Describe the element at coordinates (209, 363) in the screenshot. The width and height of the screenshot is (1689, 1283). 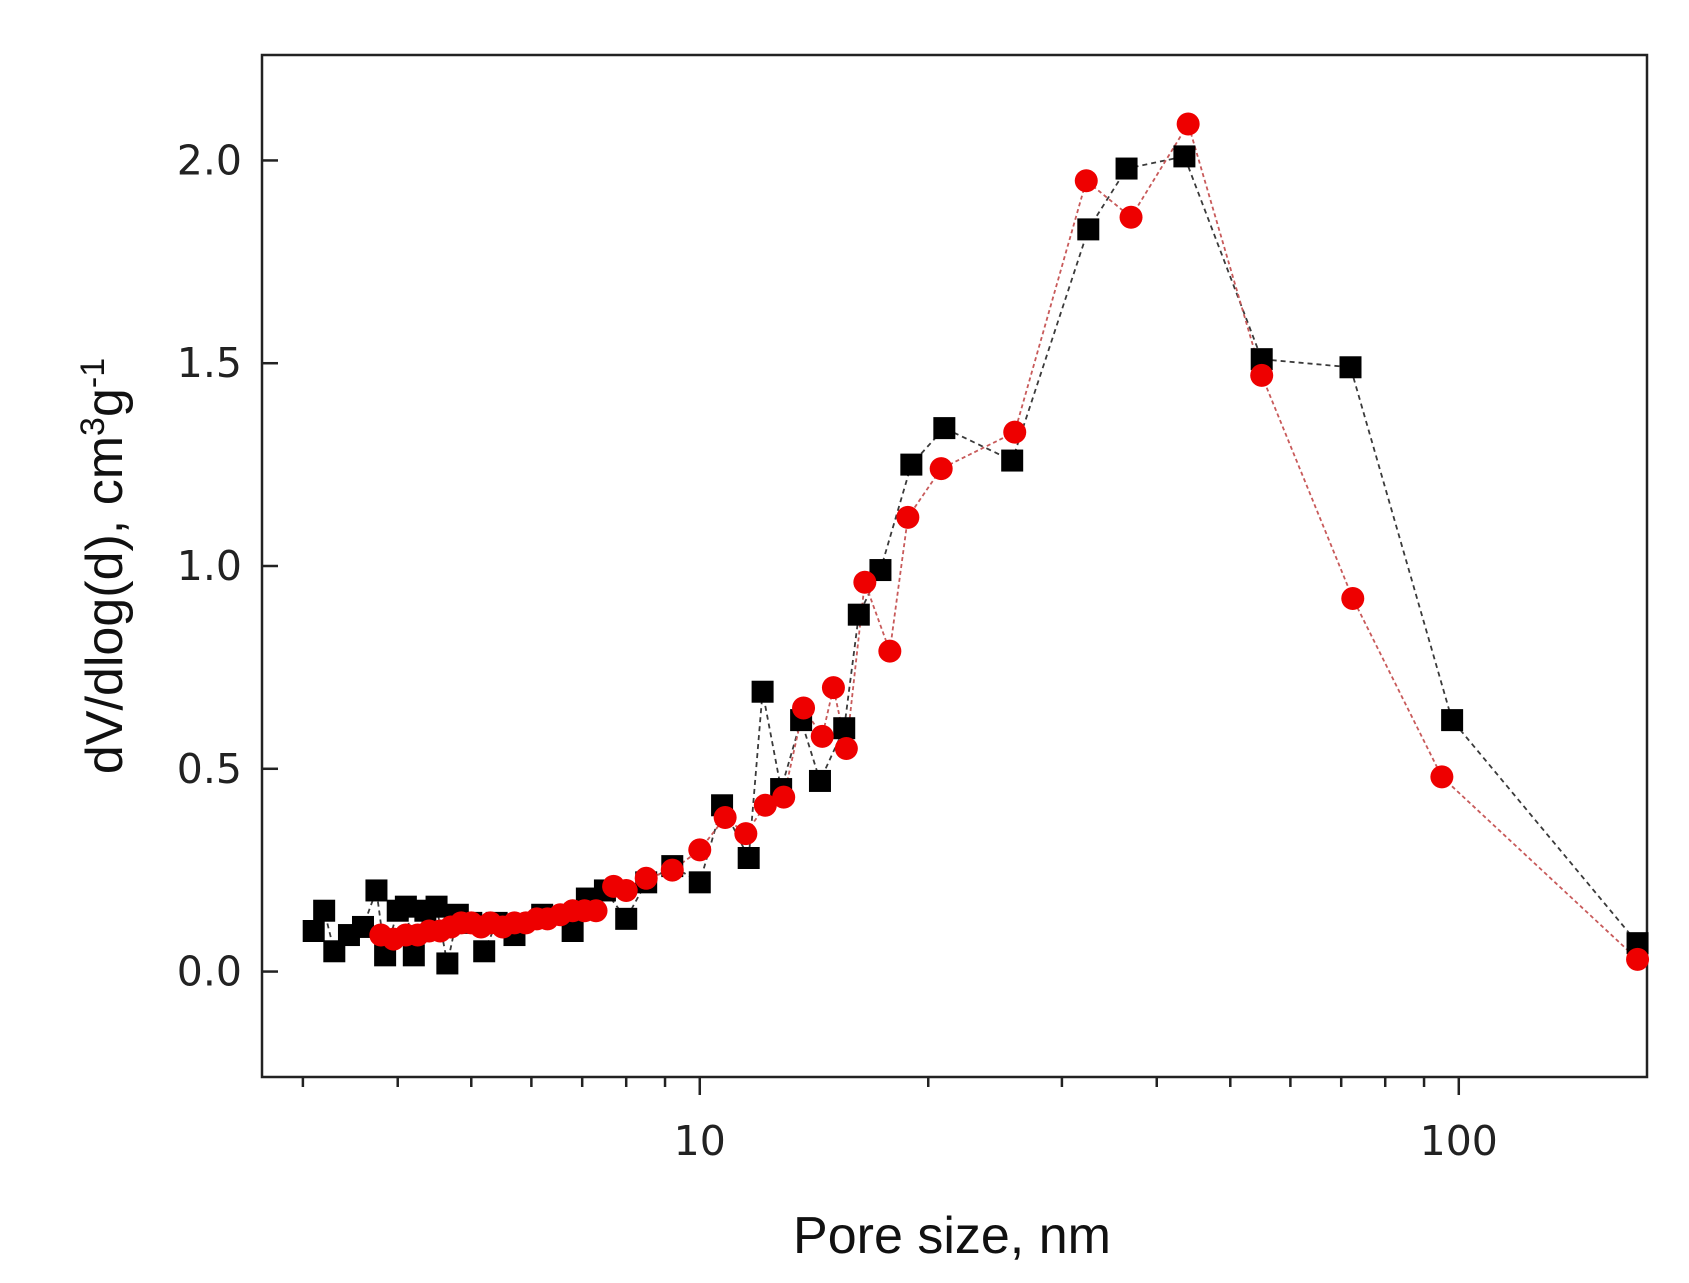
I see `y-tick-label: 1.5` at that location.